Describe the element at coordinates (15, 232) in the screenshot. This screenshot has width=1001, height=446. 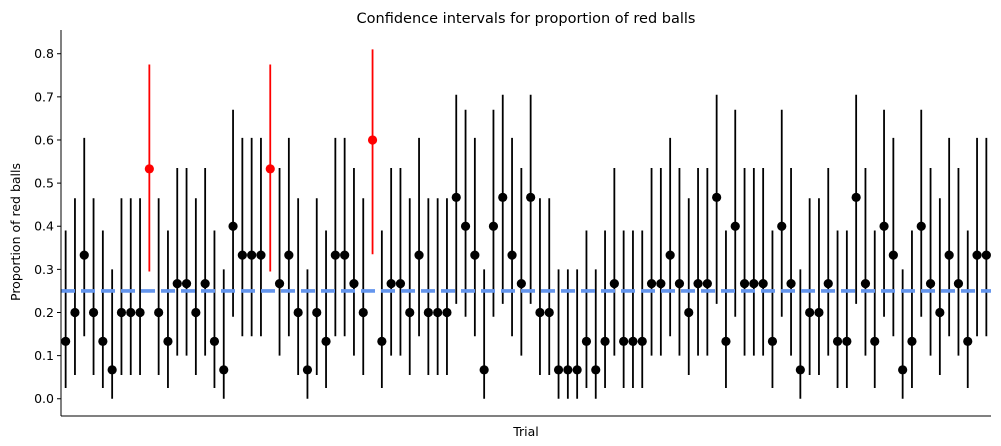
I see `y-axis-label: Proportion of red balls` at that location.